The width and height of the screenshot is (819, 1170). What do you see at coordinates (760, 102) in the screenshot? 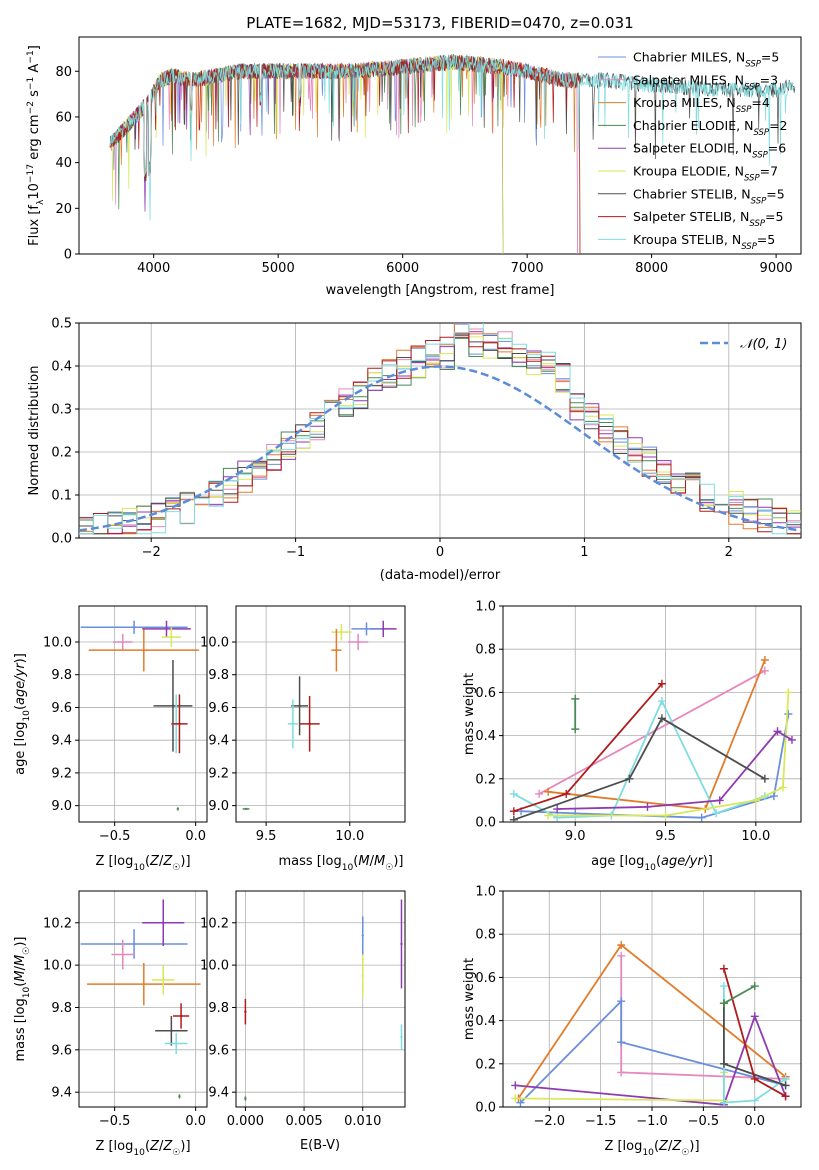
I see `legend-text: =4` at bounding box center [760, 102].